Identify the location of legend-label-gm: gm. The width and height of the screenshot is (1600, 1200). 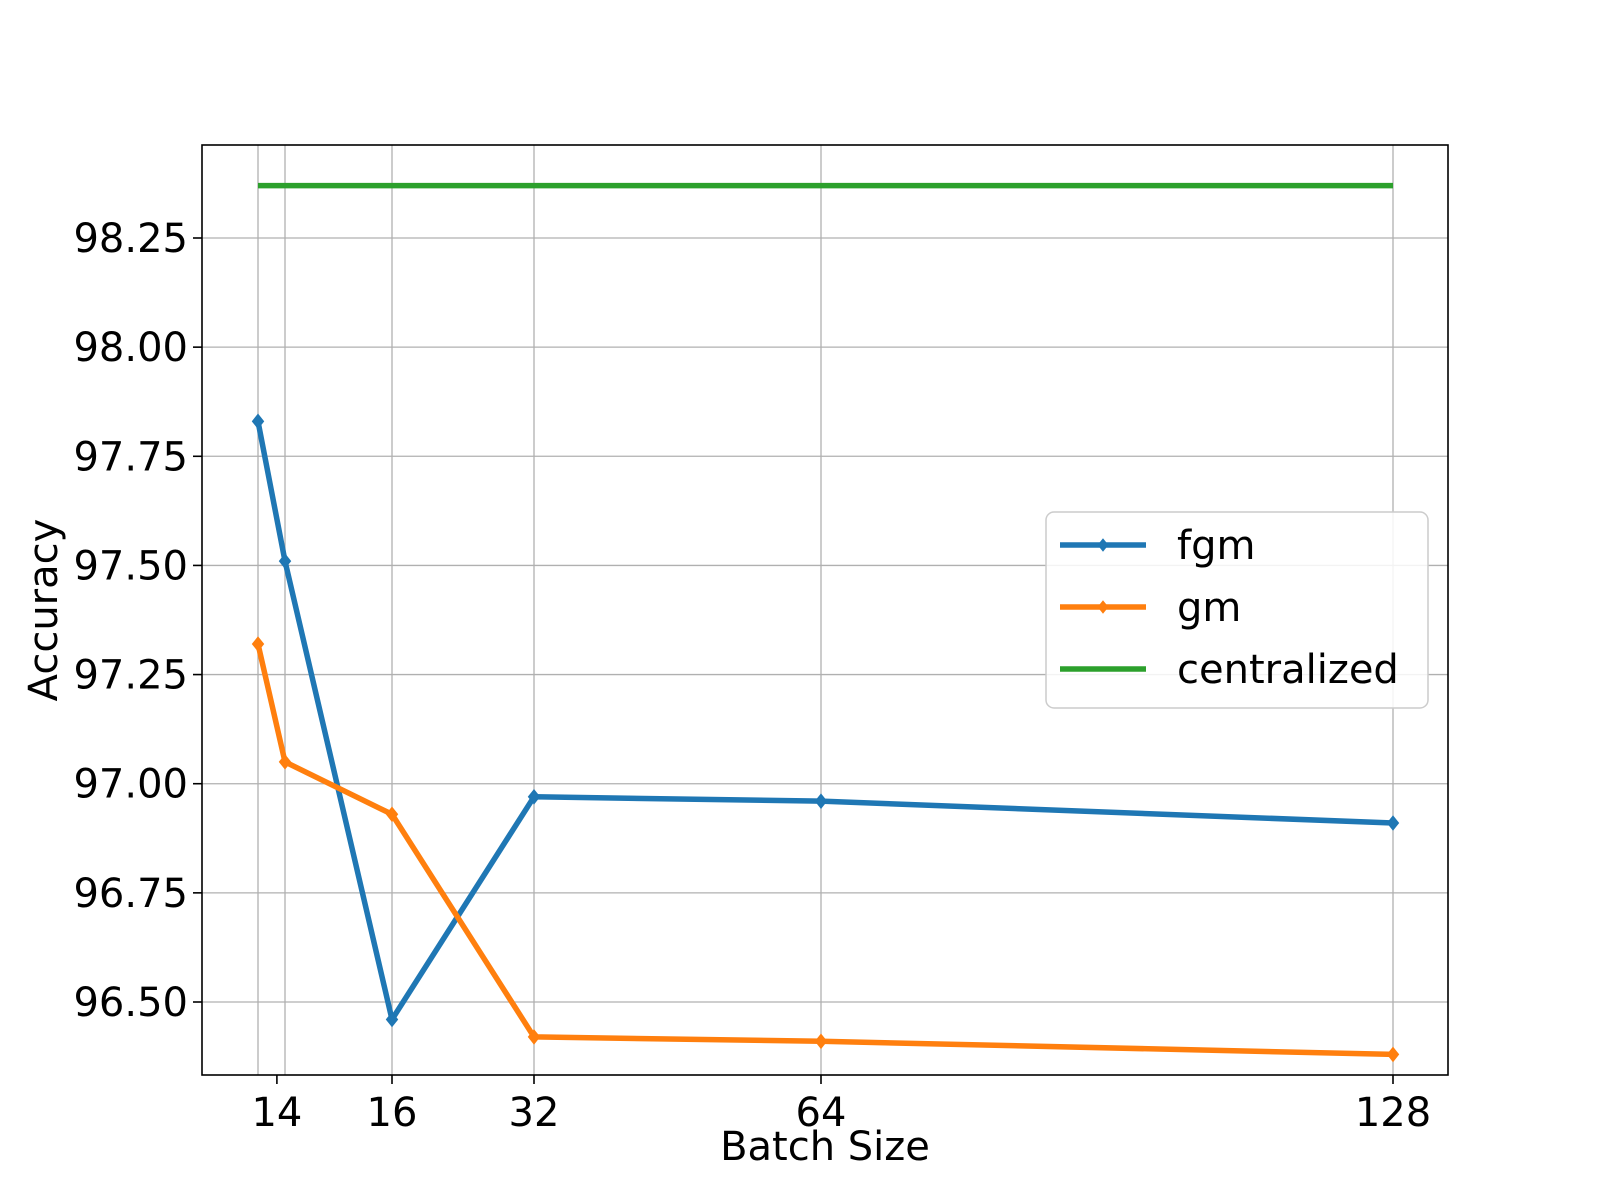
(1209, 608).